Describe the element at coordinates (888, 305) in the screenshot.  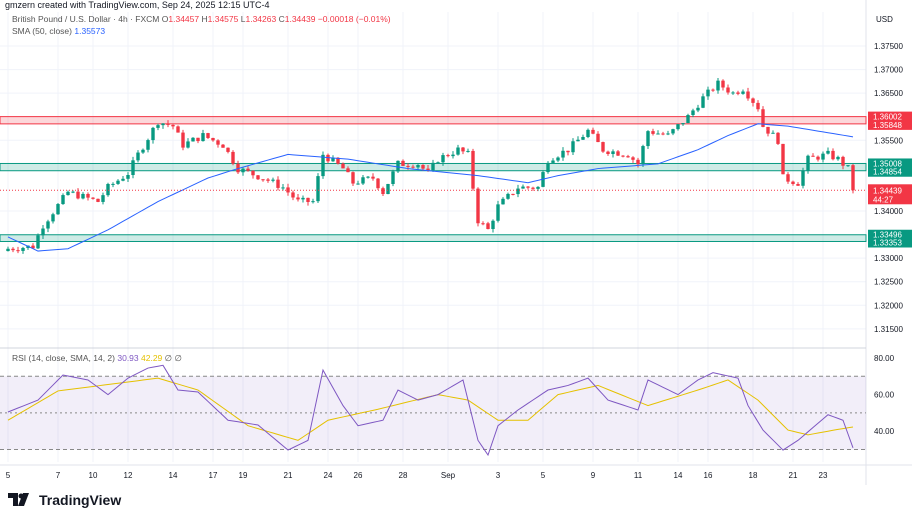
I see `price-tick-label: 1.32000` at that location.